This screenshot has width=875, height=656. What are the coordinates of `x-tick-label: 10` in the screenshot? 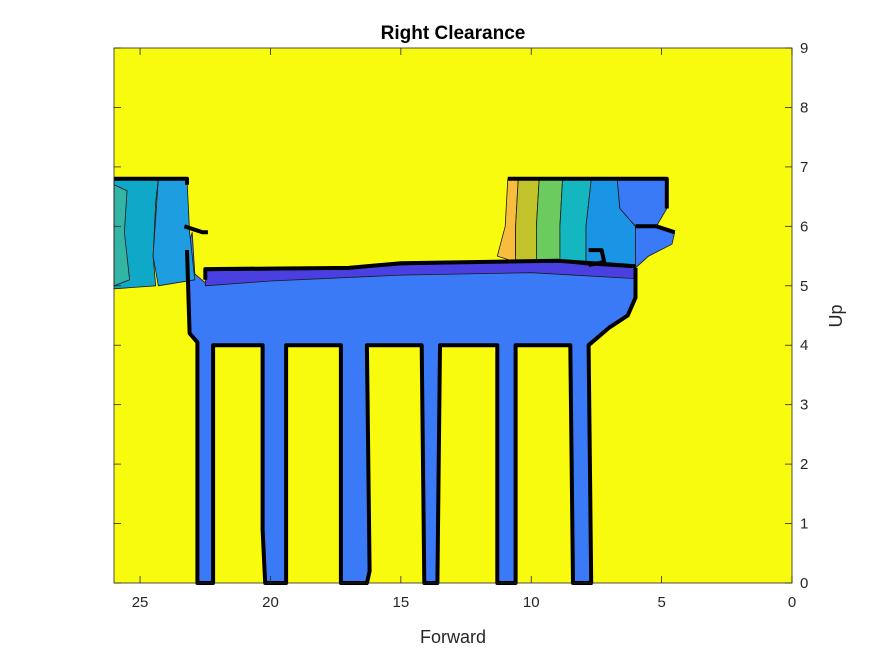 It's located at (531, 602).